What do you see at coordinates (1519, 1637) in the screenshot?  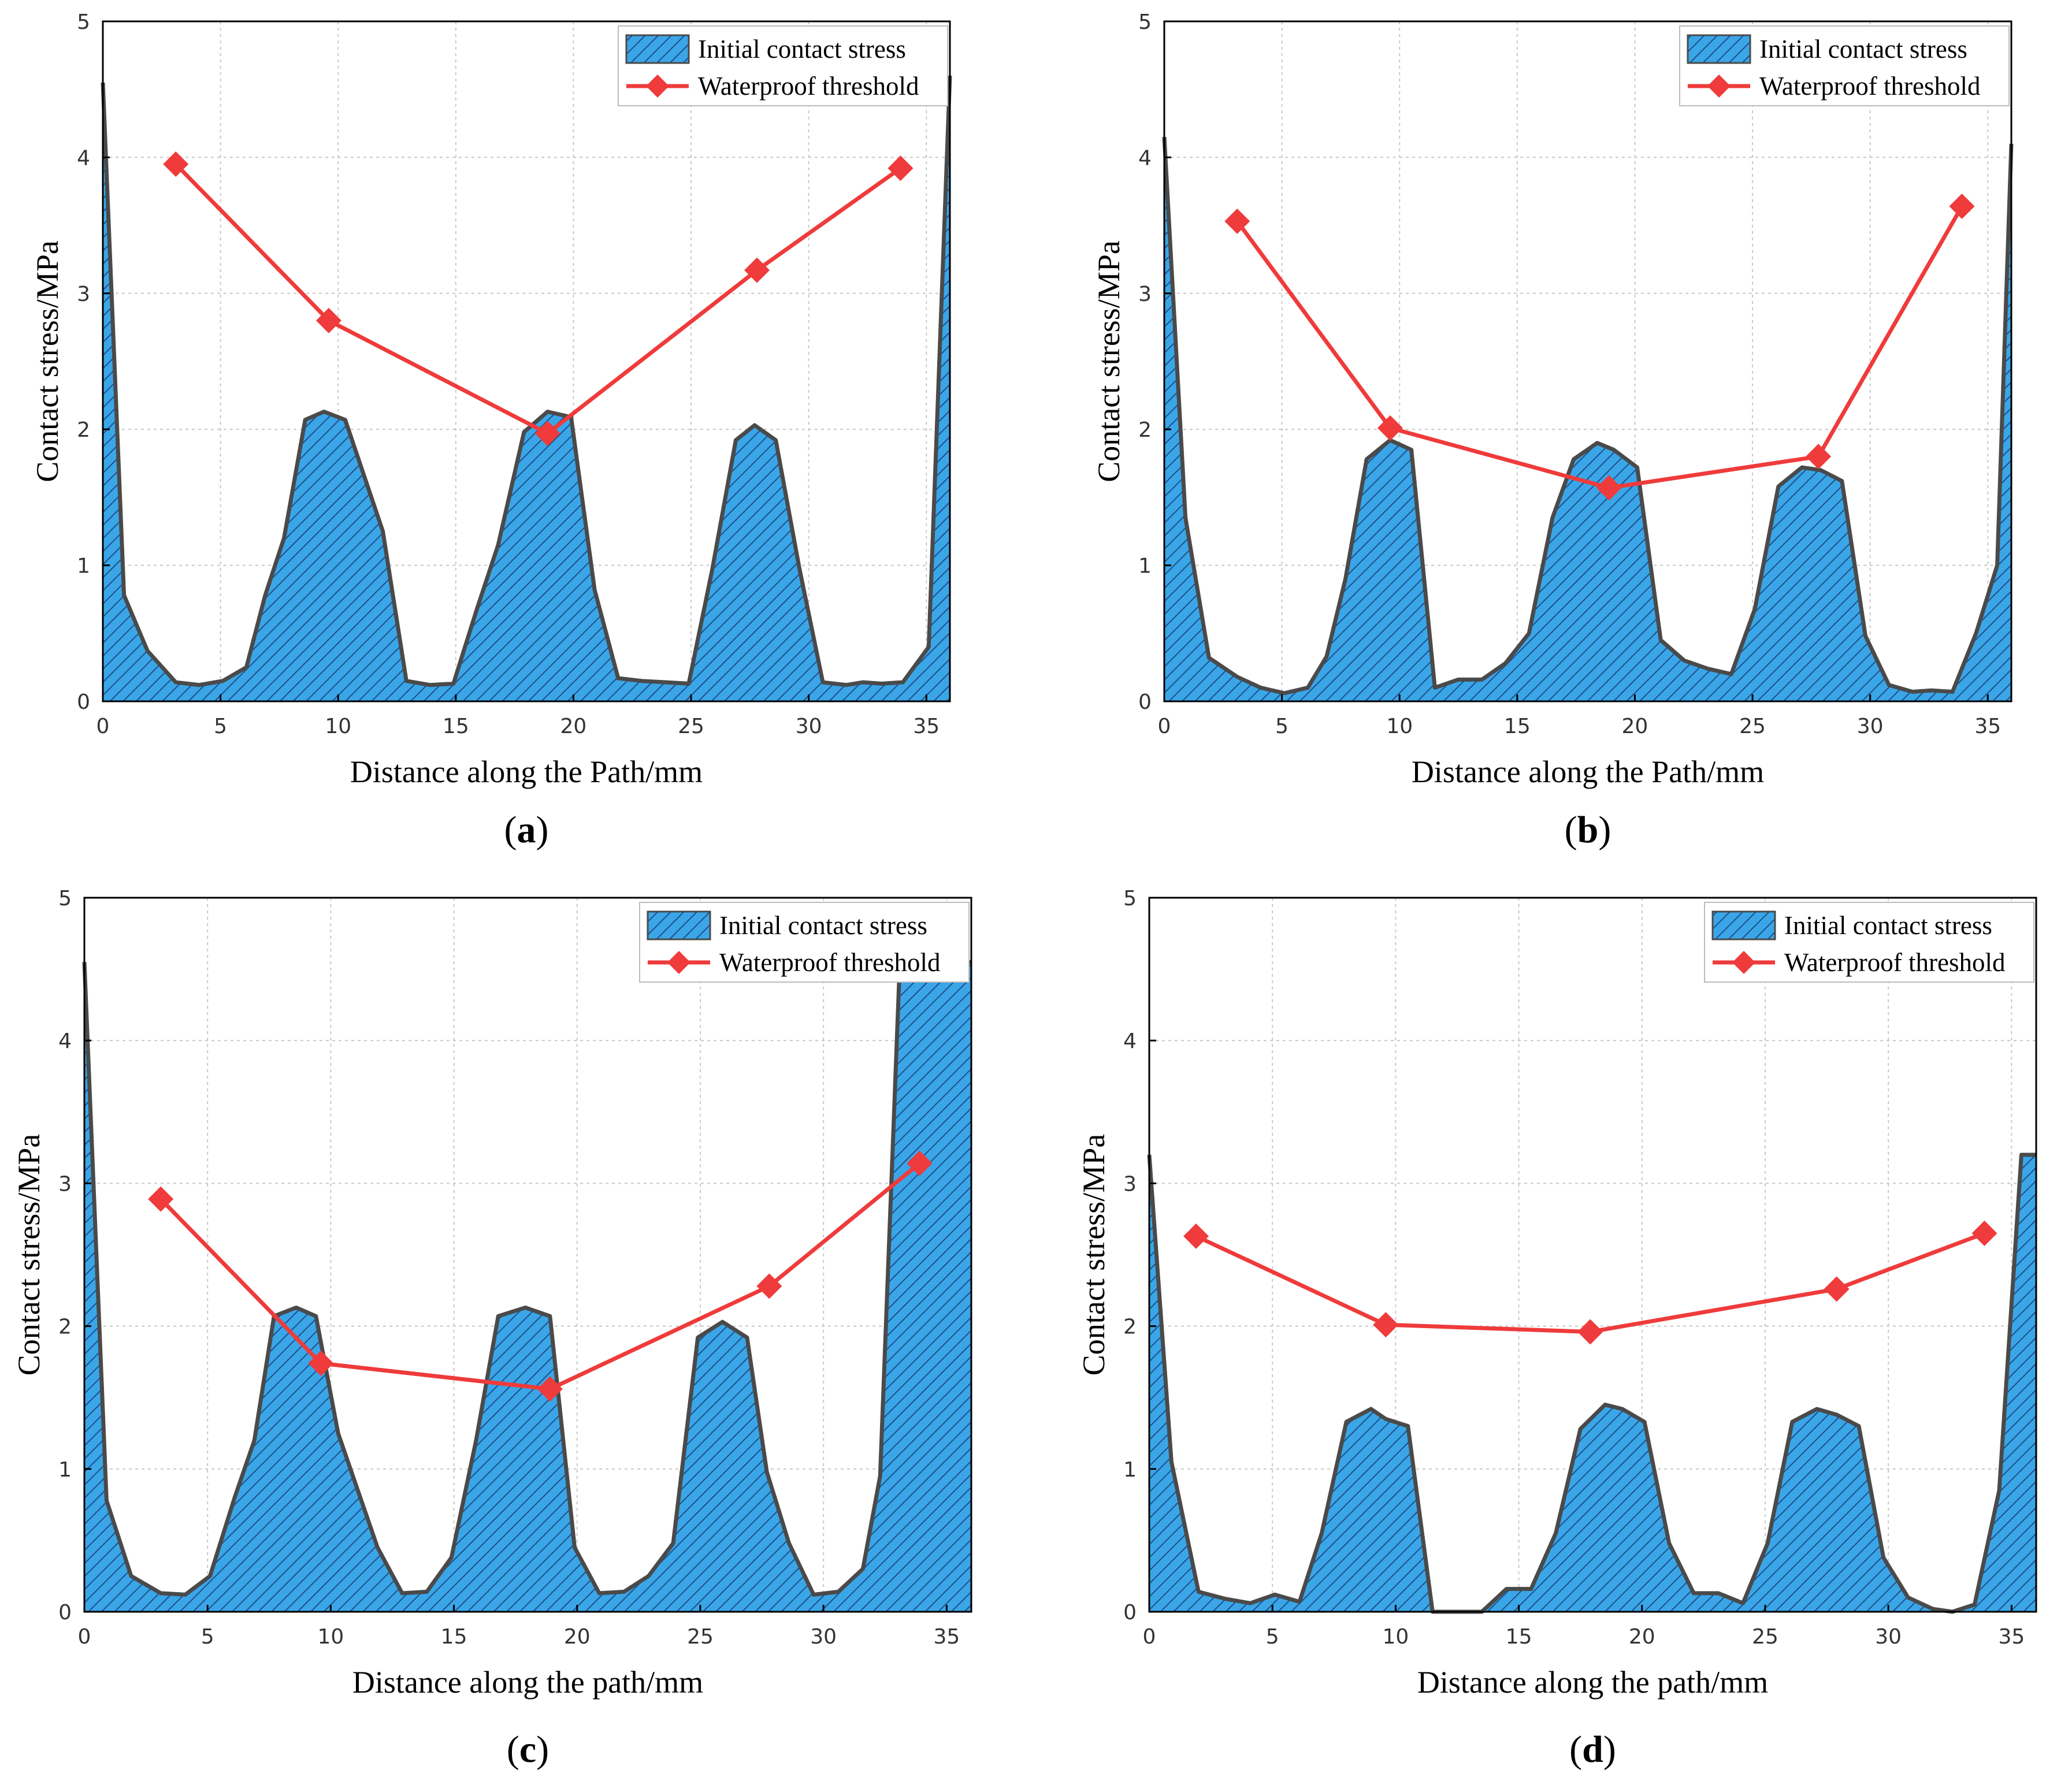 I see `panel-d-x-tick-label: 15` at bounding box center [1519, 1637].